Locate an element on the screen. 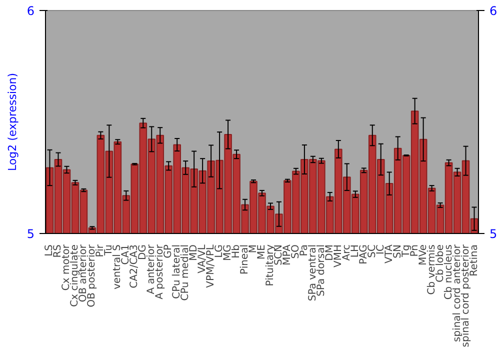  x-tick-label: MVe is located at coordinates (423, 255).